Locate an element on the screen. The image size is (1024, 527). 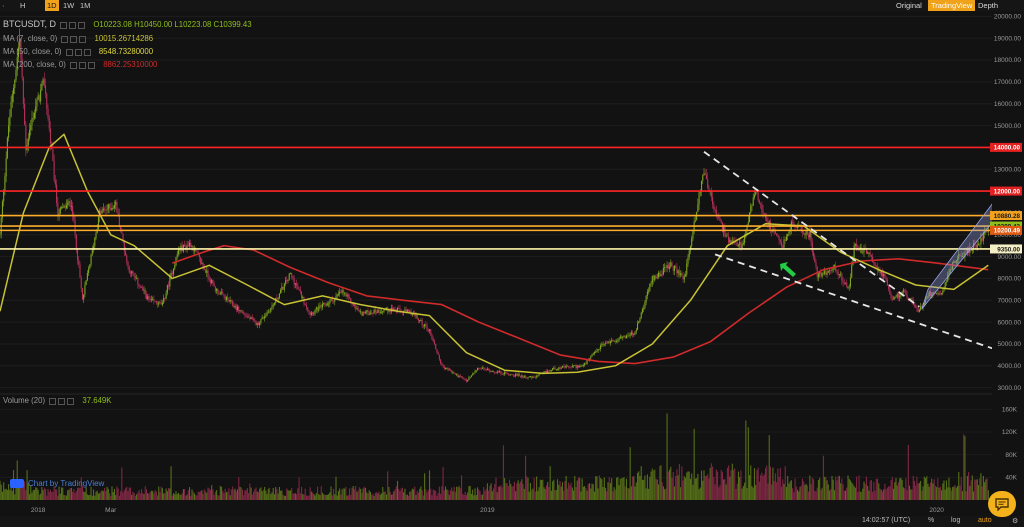
view-tradingview-button: TradingView is located at coordinates (952, 5).